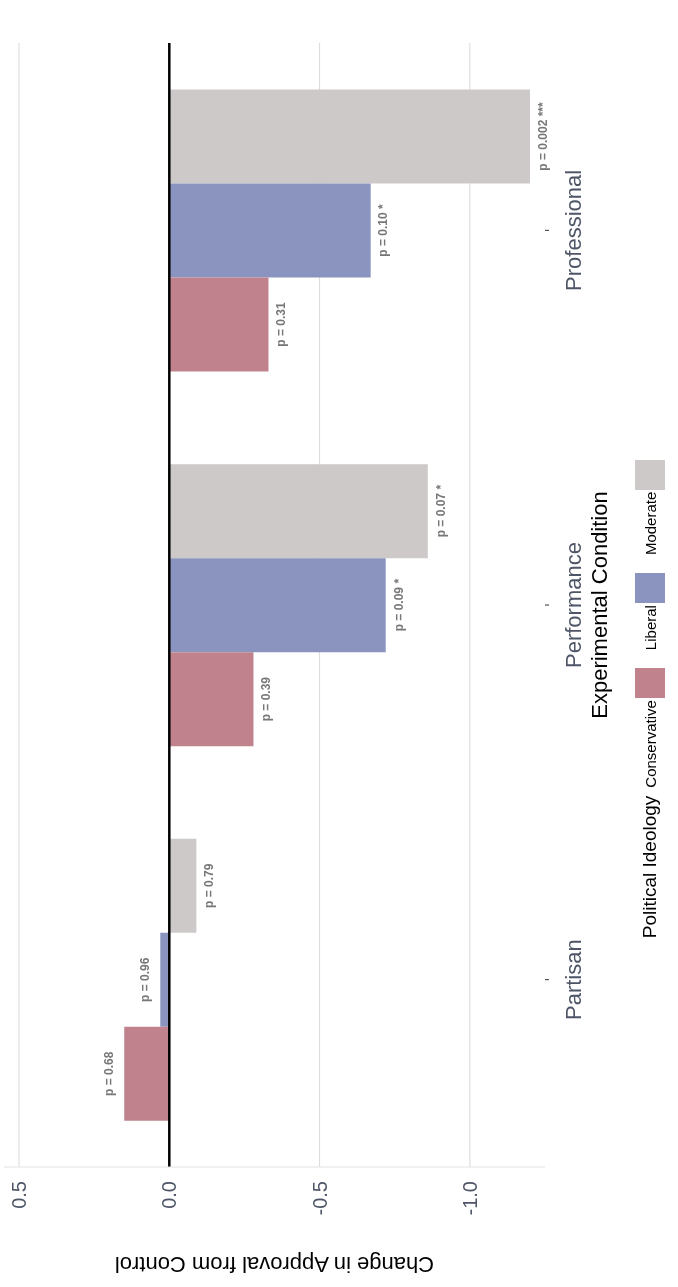 This screenshot has height=1287, width=678. I want to click on legend-label: Moderate, so click(650, 523).